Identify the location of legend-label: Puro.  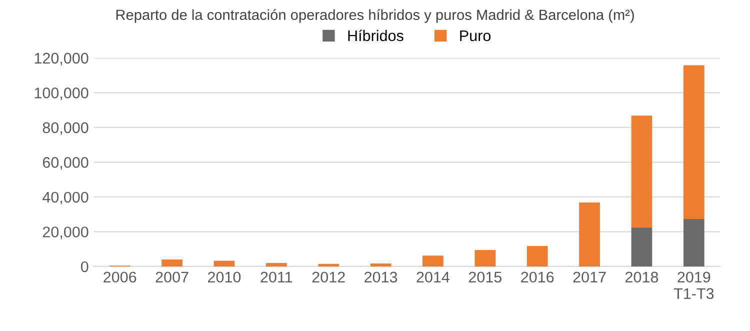
(475, 36).